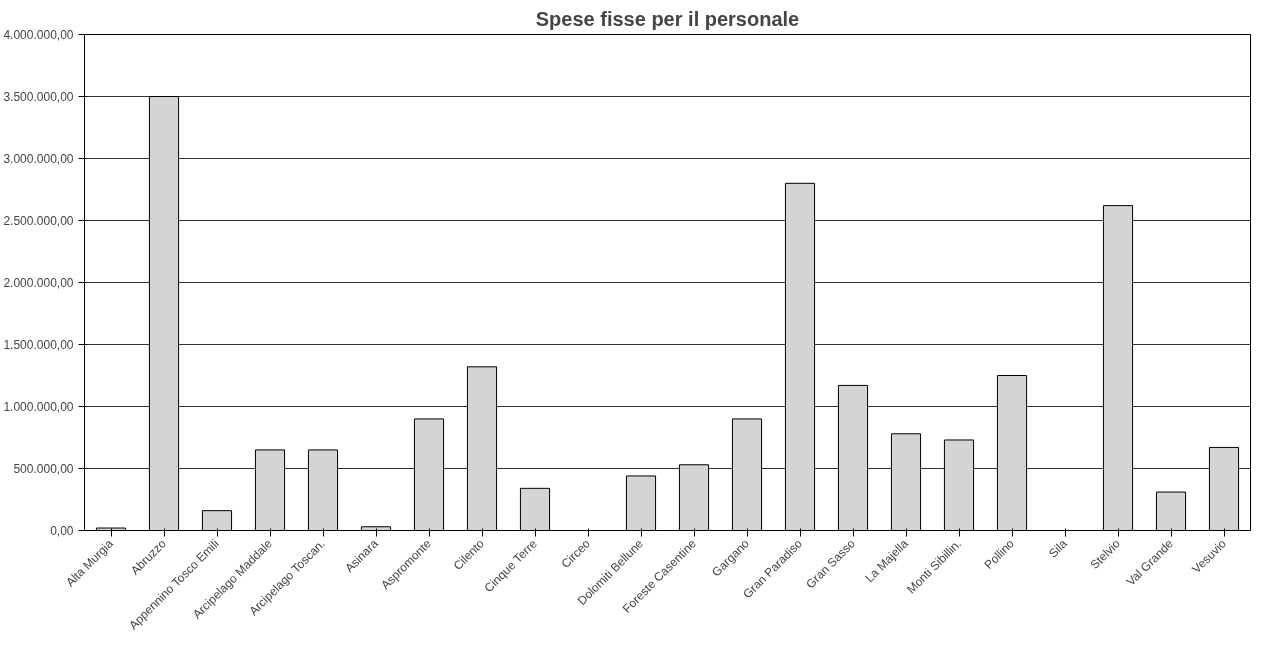  I want to click on y-tick-label: 1.500.000,00, so click(38, 345).